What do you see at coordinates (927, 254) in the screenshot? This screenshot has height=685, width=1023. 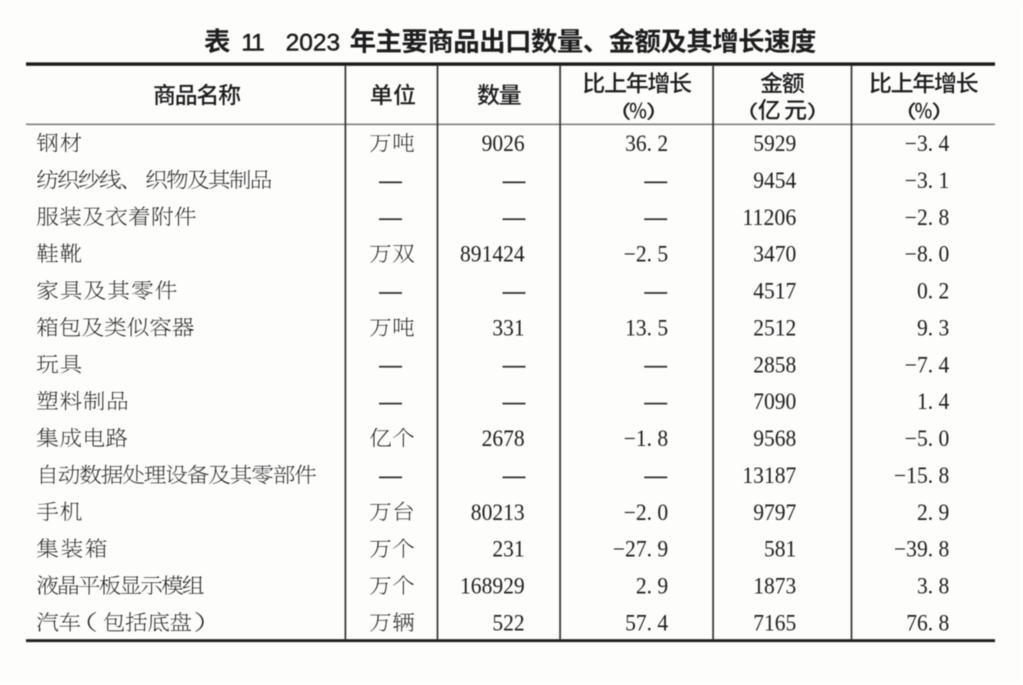 I see `svg-text: −8. 0` at bounding box center [927, 254].